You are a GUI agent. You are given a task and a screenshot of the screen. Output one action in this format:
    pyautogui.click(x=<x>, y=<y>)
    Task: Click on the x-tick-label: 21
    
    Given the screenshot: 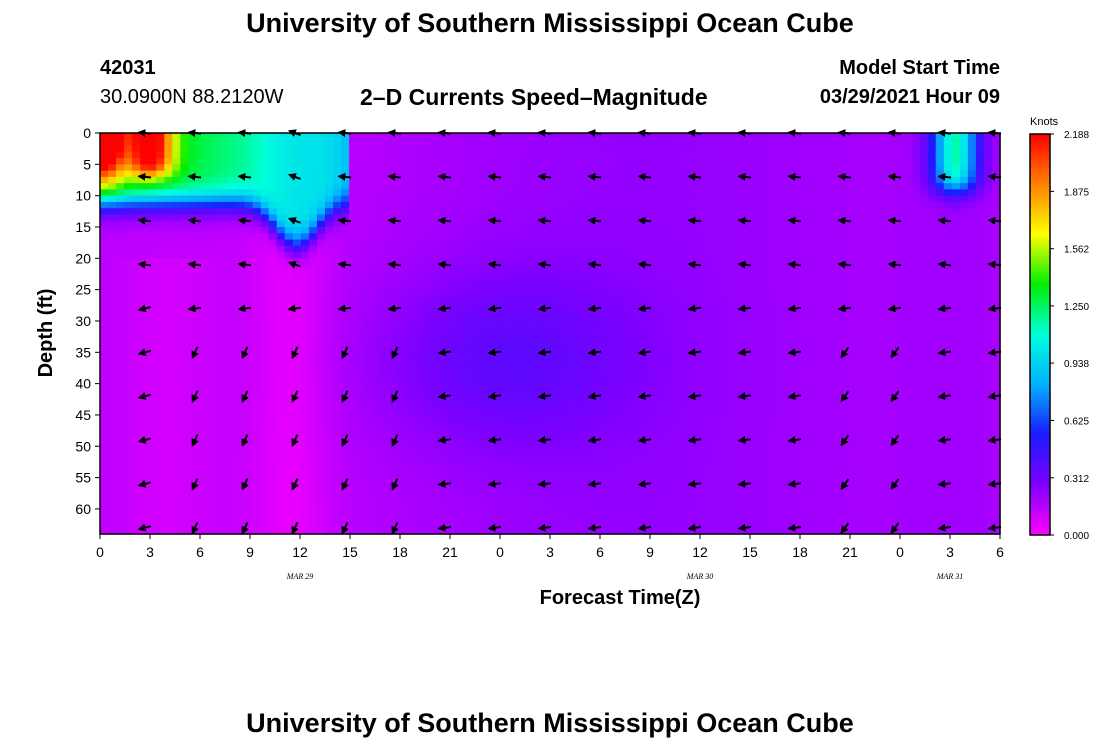 What is the action you would take?
    pyautogui.click(x=850, y=552)
    